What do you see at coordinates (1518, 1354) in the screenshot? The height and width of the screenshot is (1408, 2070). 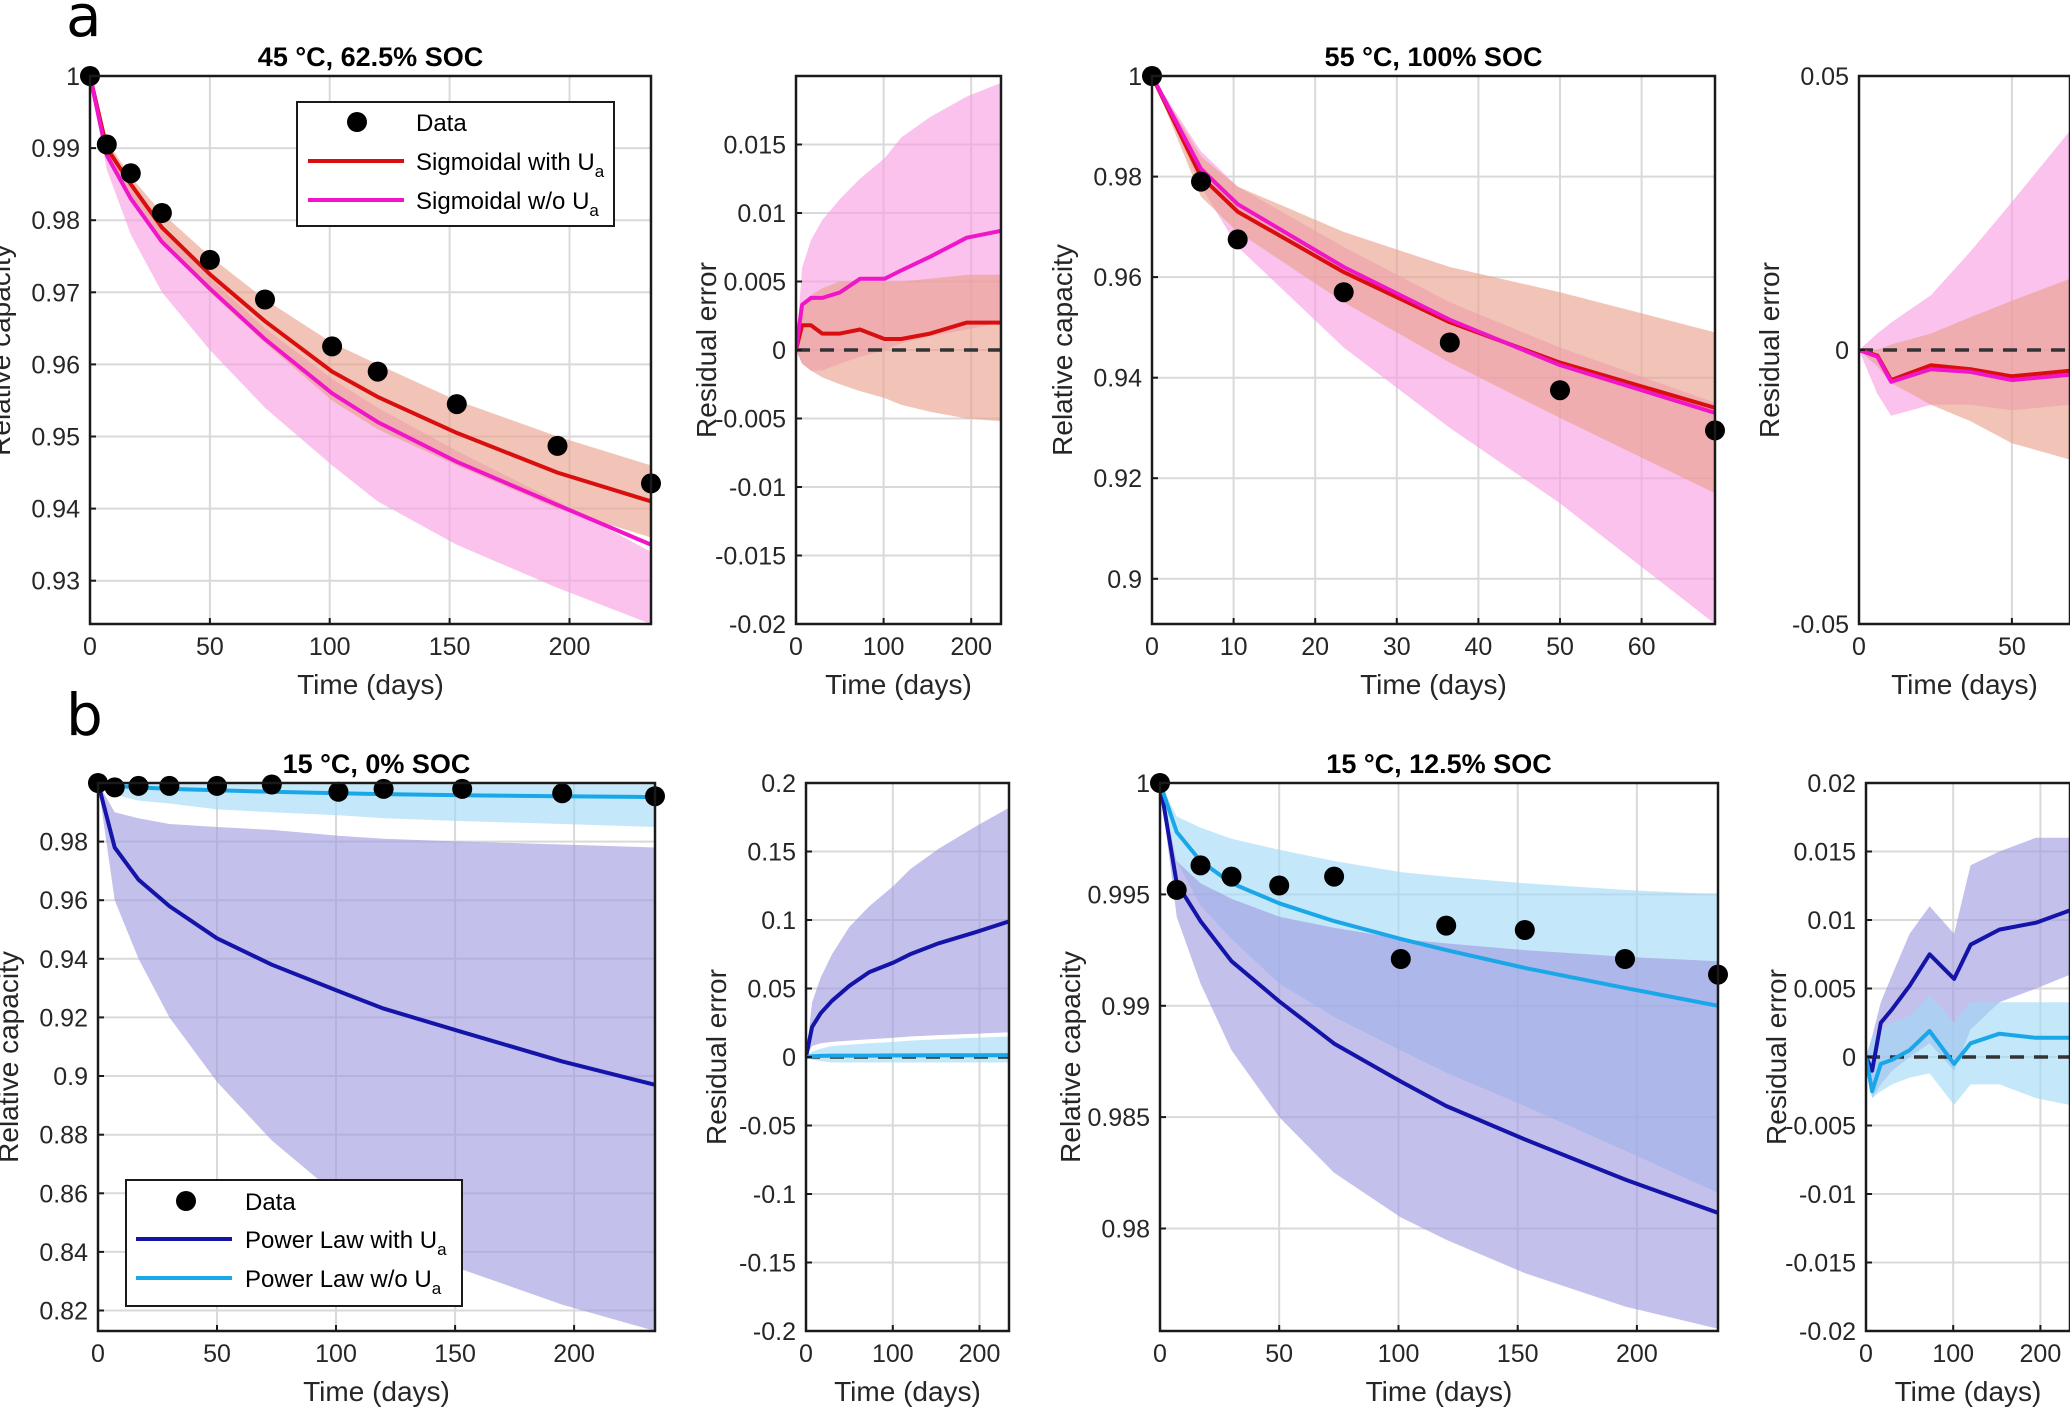 I see `x-tick-label: 150` at bounding box center [1518, 1354].